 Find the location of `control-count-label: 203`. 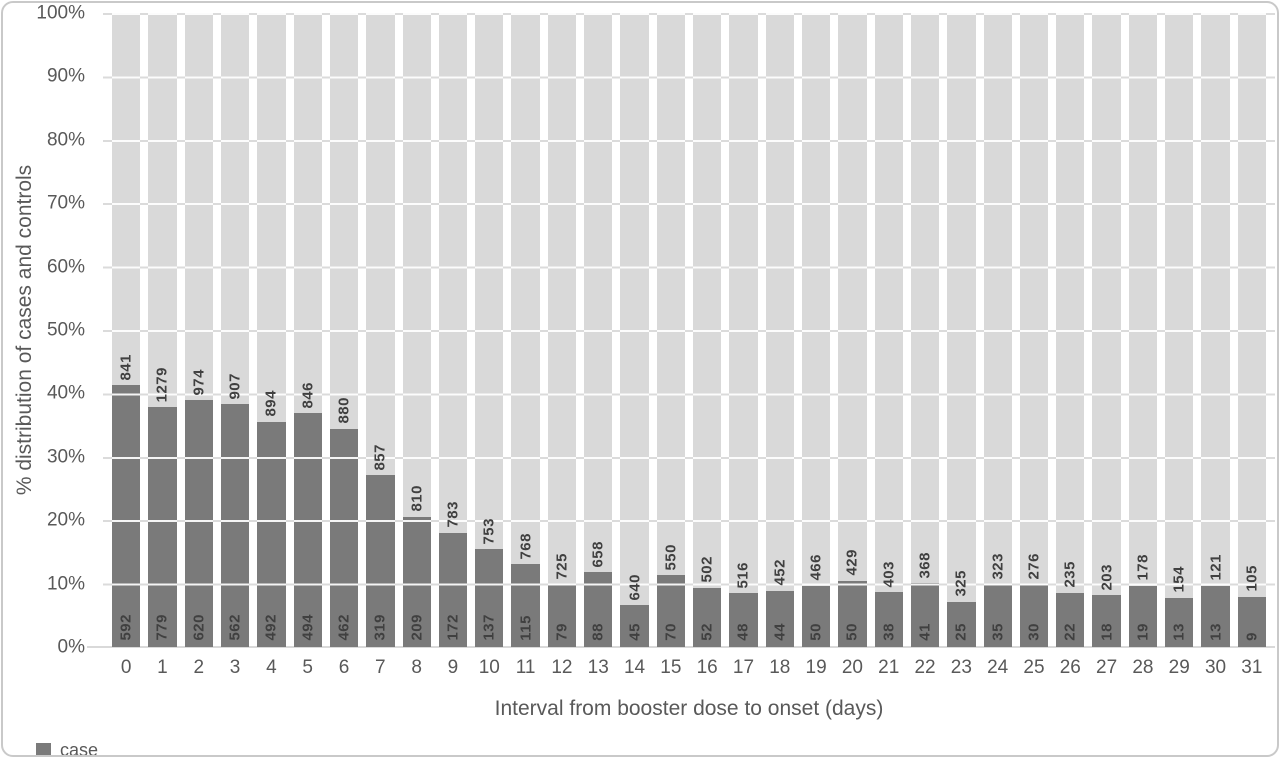

control-count-label: 203 is located at coordinates (1107, 577).